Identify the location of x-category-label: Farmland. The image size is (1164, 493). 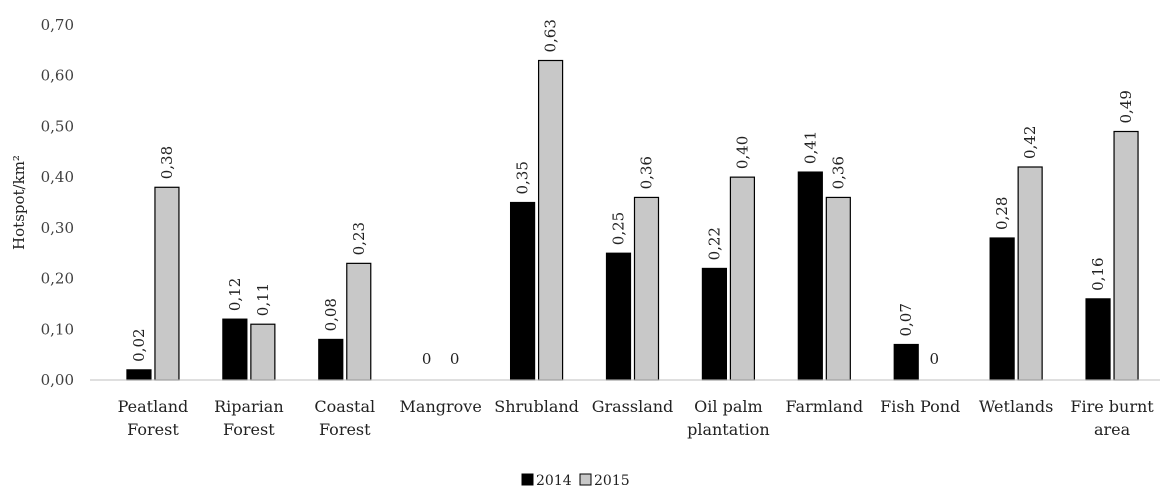
(825, 406).